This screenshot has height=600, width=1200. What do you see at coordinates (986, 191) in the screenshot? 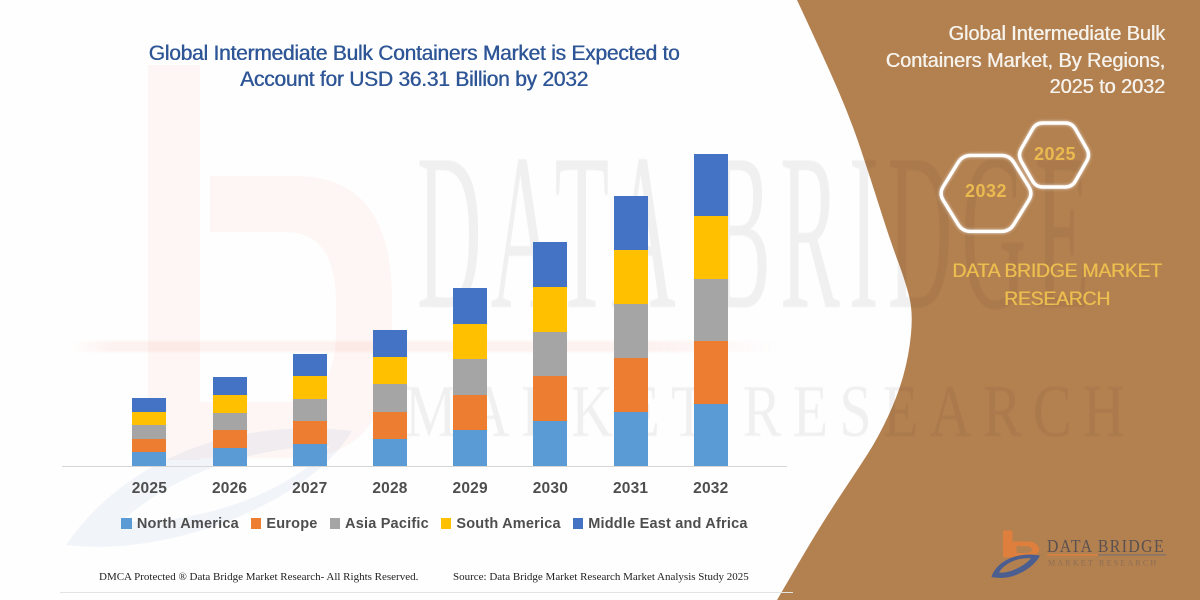
I see `hexagon-2032-label: 2032` at bounding box center [986, 191].